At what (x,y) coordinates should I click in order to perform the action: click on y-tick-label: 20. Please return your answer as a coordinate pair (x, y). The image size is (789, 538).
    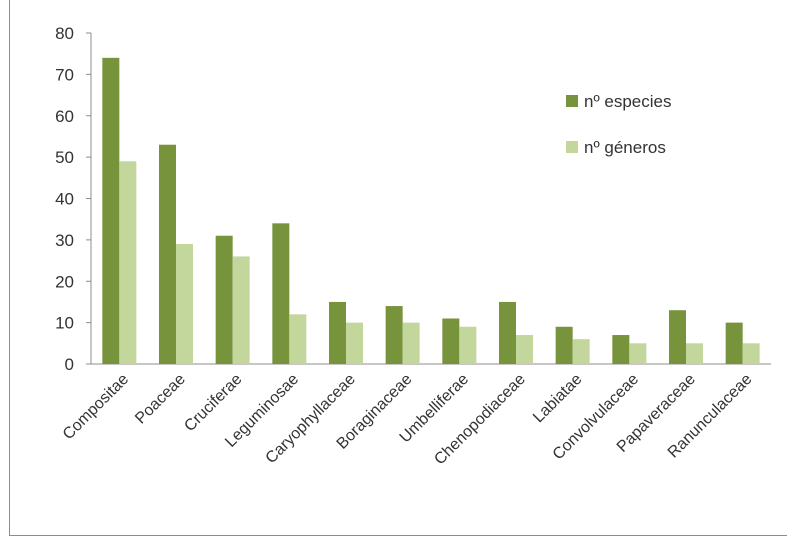
    Looking at the image, I should click on (64, 281).